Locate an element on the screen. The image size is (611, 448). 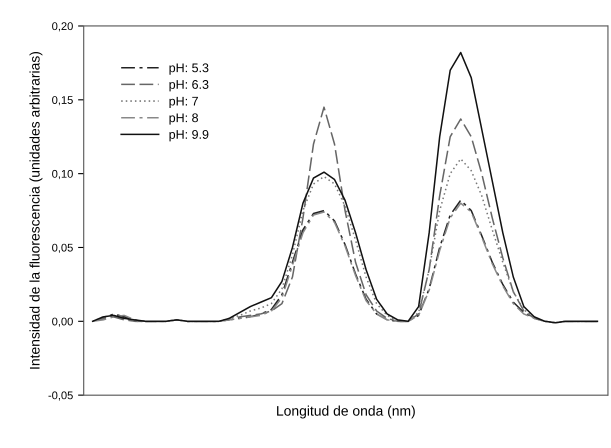
y-tick-label: 0,00 is located at coordinates (62, 322).